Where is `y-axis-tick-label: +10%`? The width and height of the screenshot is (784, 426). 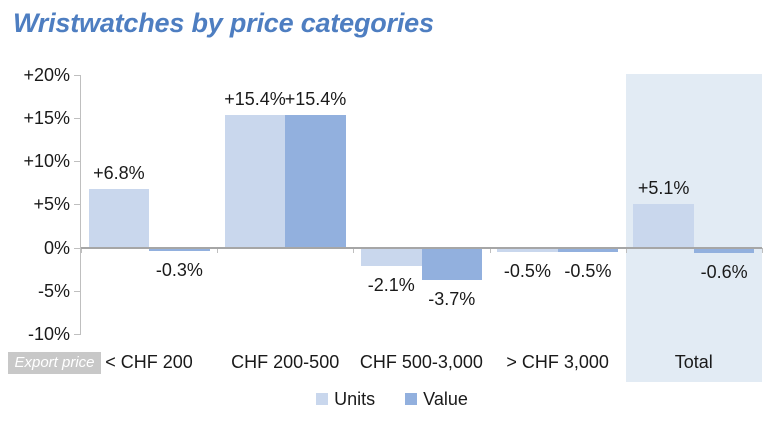 y-axis-tick-label: +10% is located at coordinates (46, 161).